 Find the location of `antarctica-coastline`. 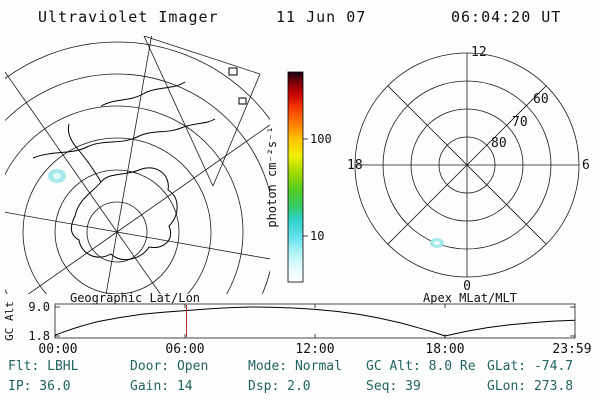

antarctica-coastline is located at coordinates (124, 214).